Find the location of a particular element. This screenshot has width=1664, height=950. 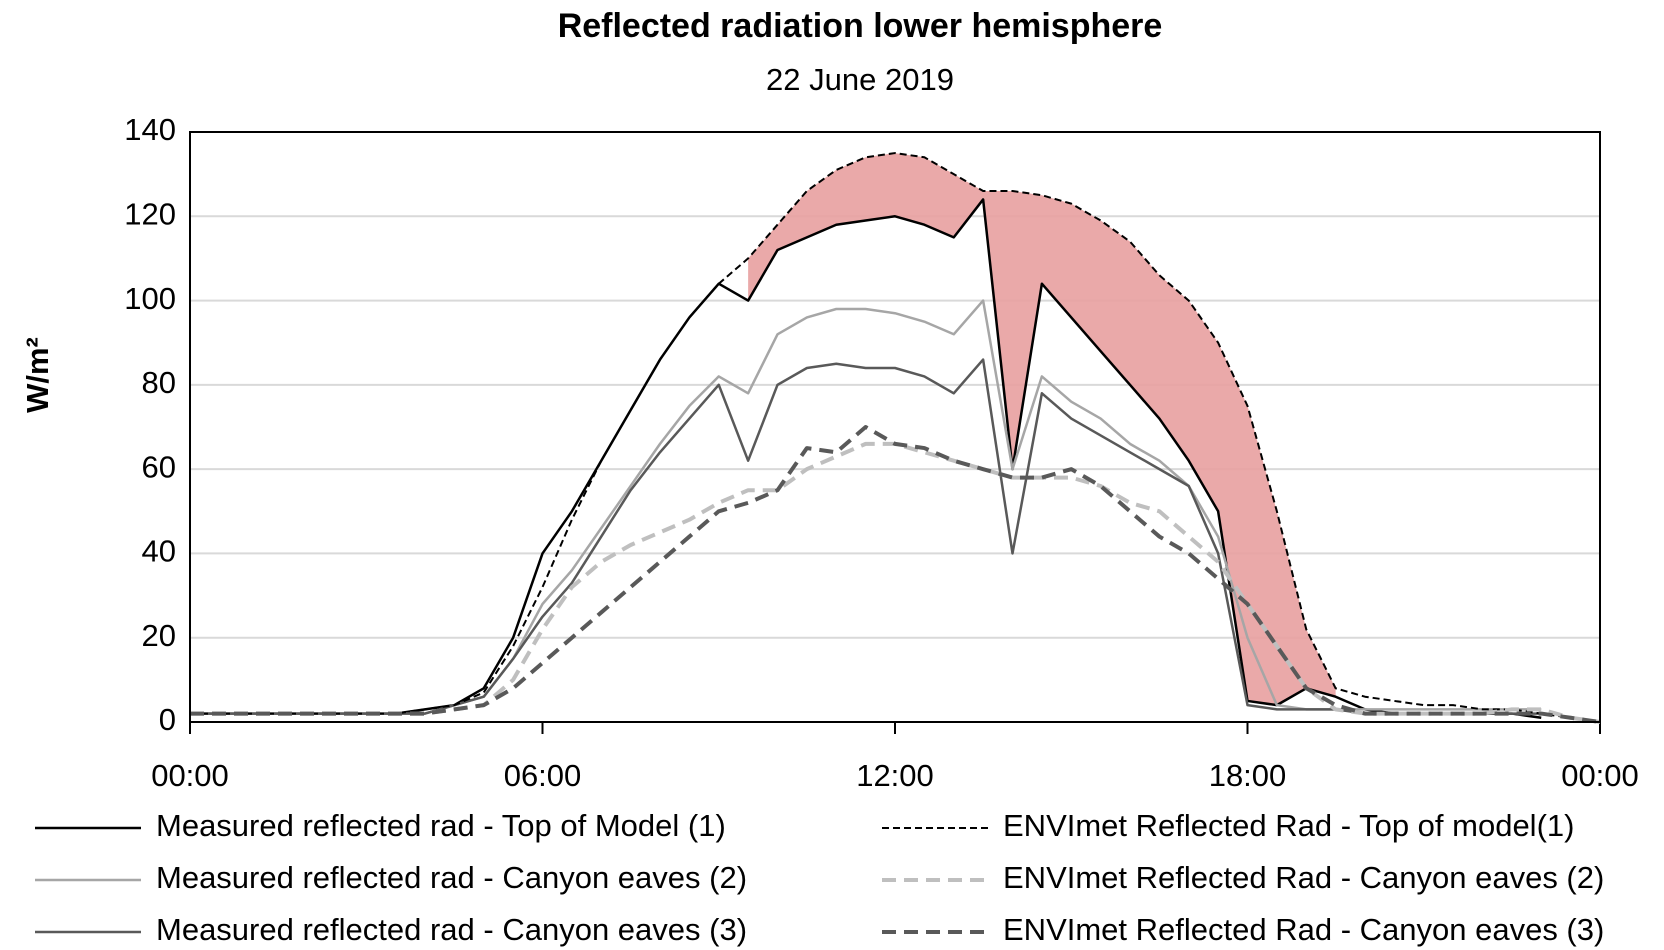

legend-label: ENVImet Reflected Rad - Canyon eaves (3) is located at coordinates (1303, 929).